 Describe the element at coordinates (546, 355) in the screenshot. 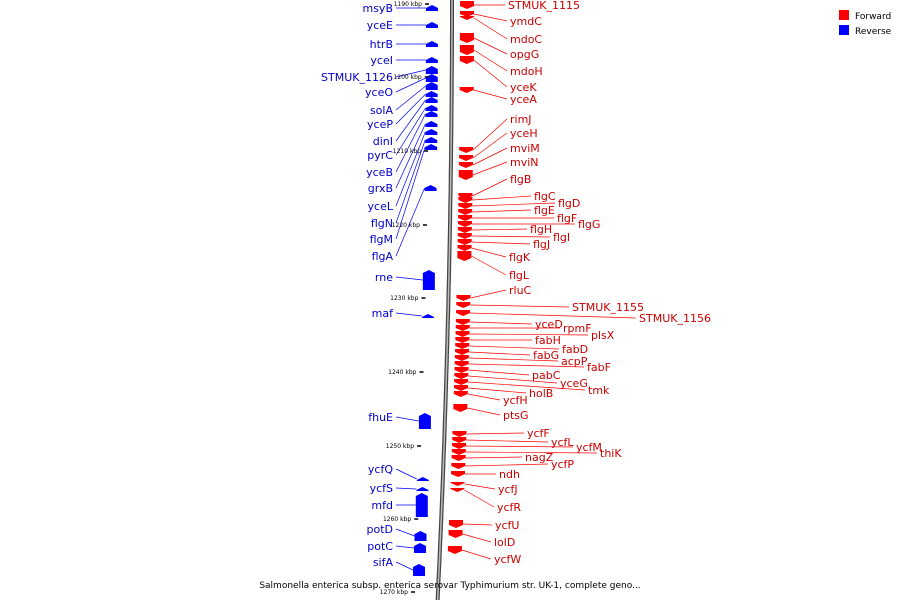

I see `forward-gene-label: fabG` at that location.